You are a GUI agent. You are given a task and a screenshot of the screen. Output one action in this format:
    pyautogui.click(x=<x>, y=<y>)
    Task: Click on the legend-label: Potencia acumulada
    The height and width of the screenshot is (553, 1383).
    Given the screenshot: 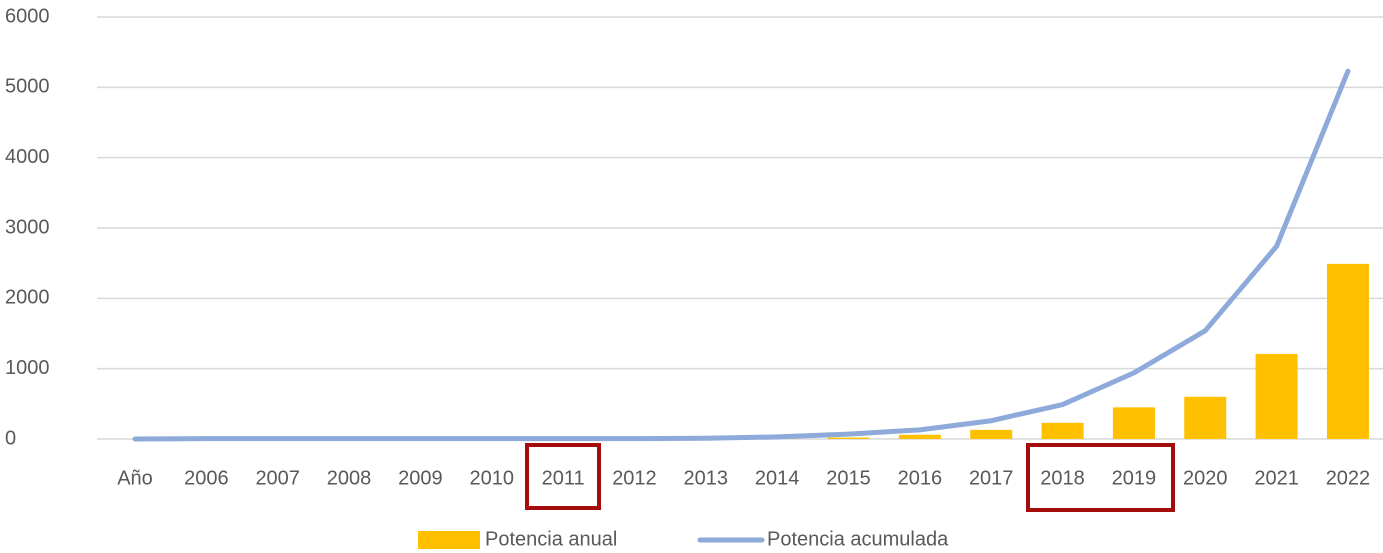 What is the action you would take?
    pyautogui.click(x=858, y=539)
    